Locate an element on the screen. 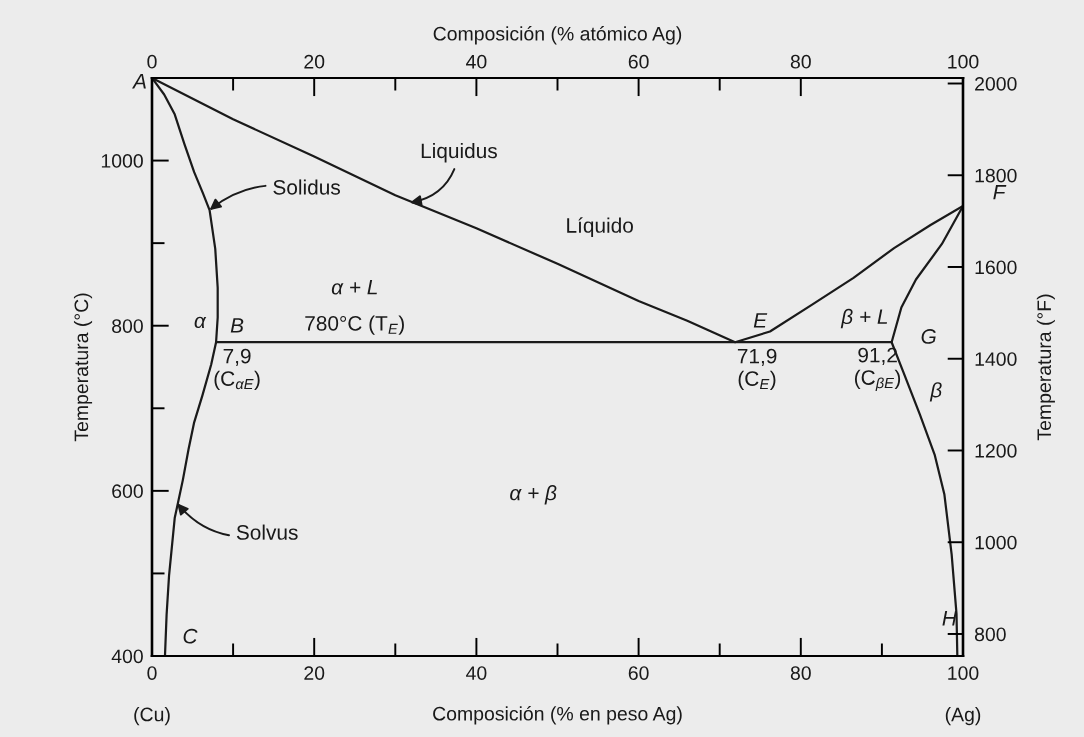  x-tick-label: 60 is located at coordinates (638, 61).